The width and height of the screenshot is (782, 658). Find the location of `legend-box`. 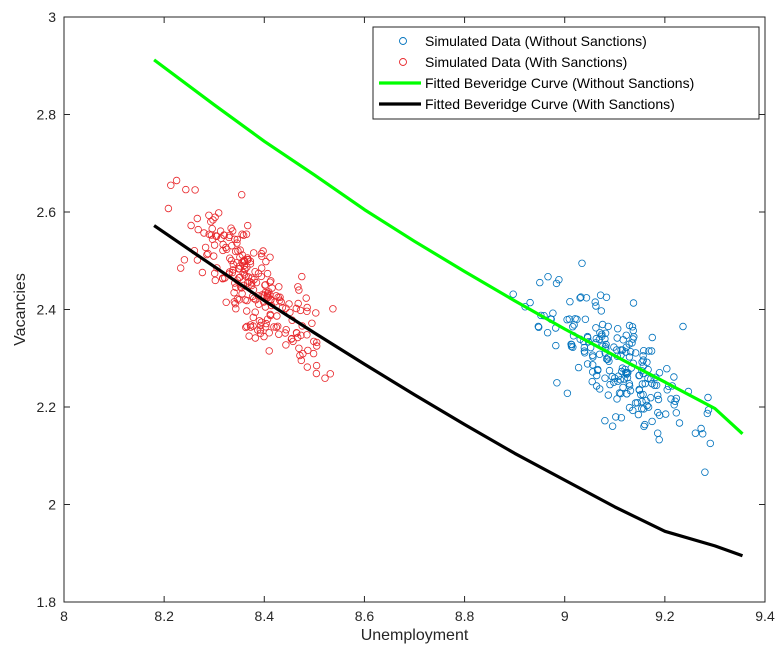

legend-box is located at coordinates (566, 73).